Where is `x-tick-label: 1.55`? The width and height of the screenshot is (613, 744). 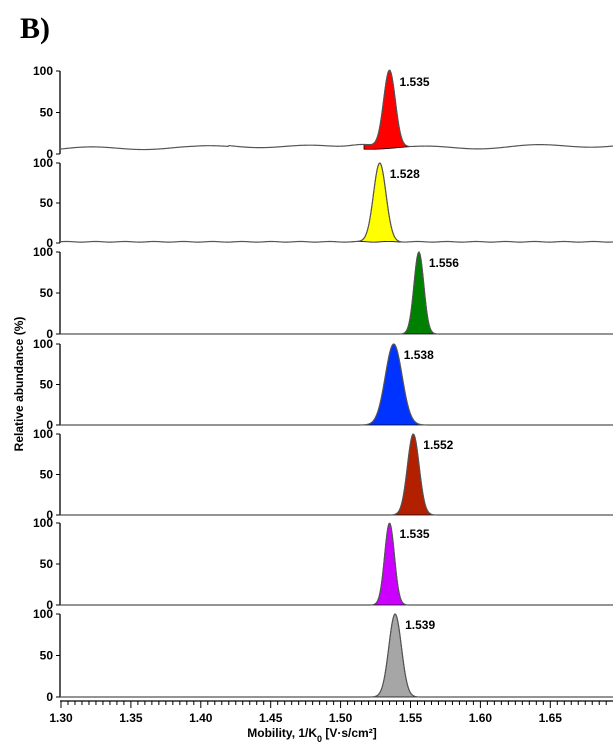 x-tick-label: 1.55 is located at coordinates (411, 718).